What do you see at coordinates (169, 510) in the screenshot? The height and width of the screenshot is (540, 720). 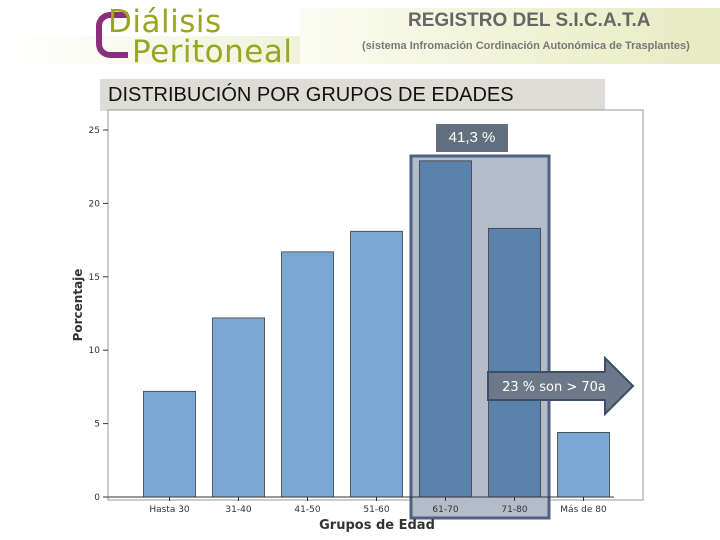 I see `x-tick-label: Hasta 30` at bounding box center [169, 510].